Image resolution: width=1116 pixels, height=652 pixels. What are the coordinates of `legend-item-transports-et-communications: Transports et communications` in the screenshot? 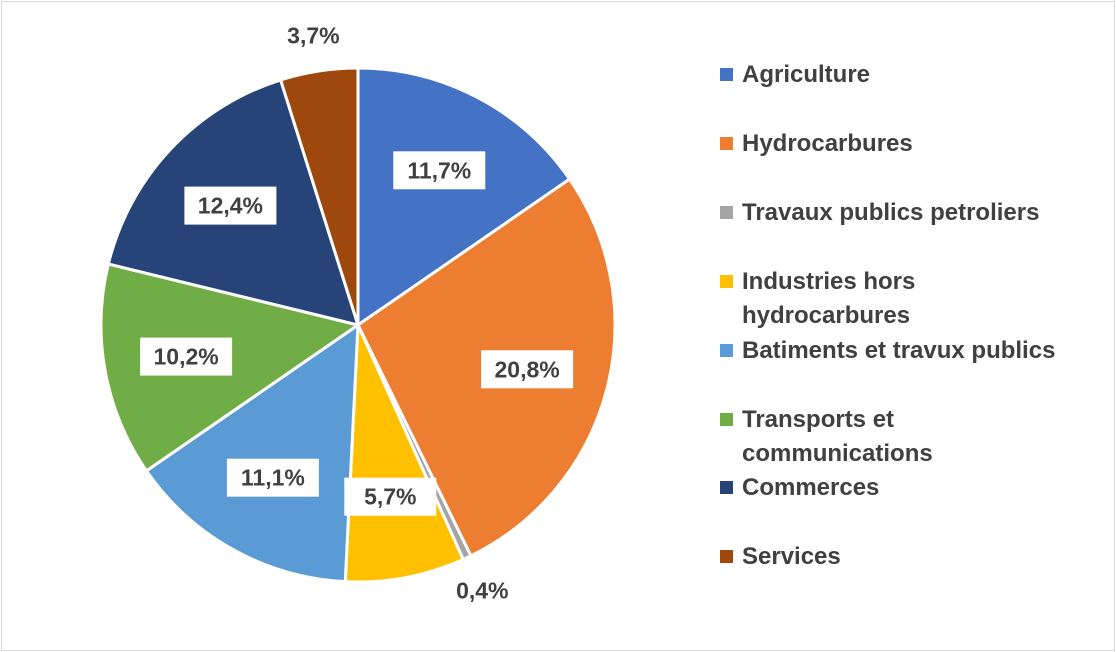 It's located at (826, 437).